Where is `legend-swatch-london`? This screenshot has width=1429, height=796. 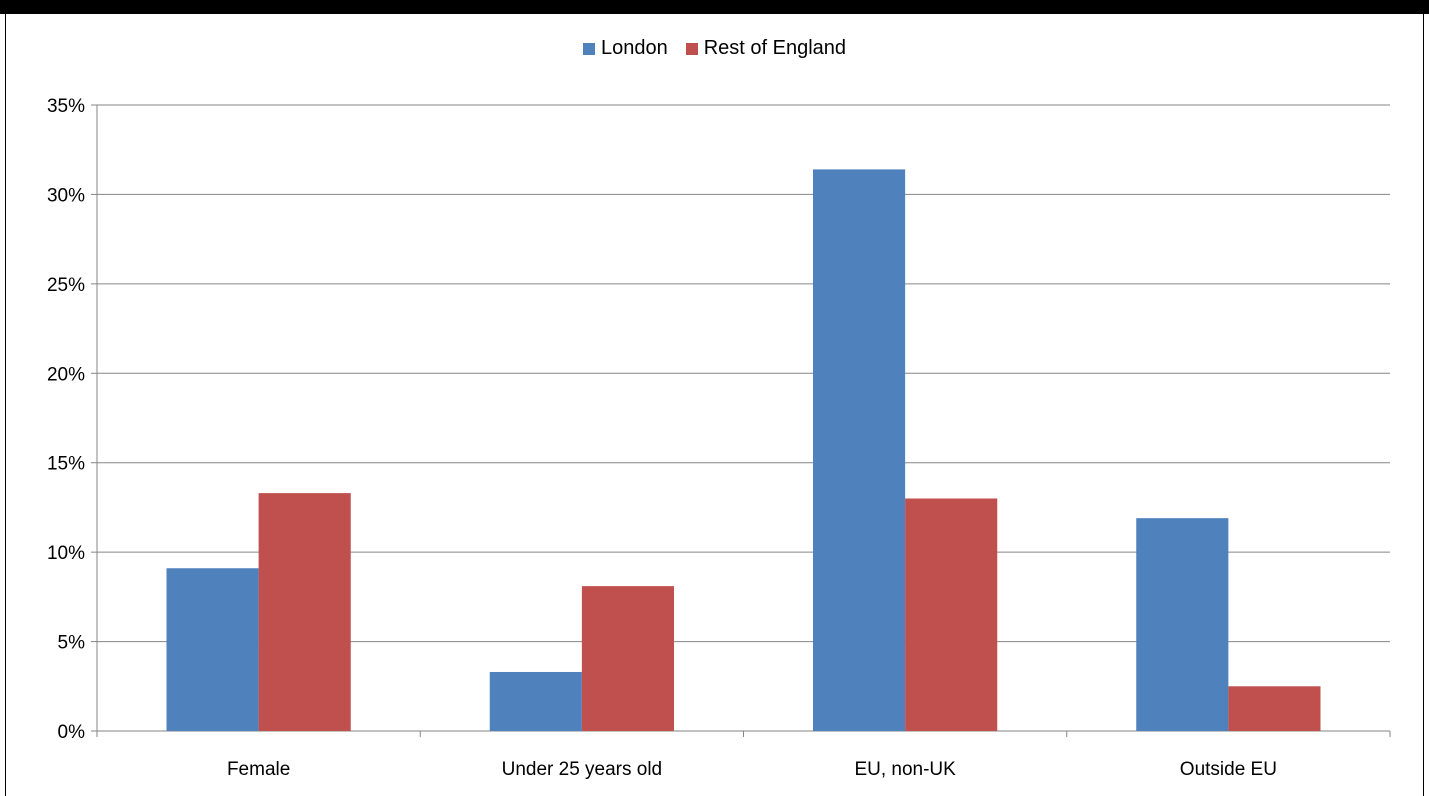
legend-swatch-london is located at coordinates (588, 48).